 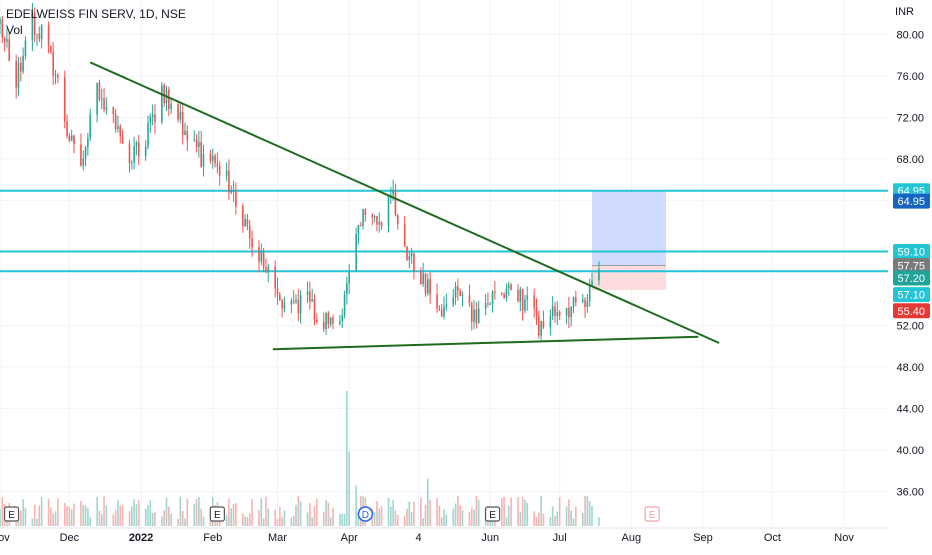 I want to click on price-flag, so click(x=911, y=252).